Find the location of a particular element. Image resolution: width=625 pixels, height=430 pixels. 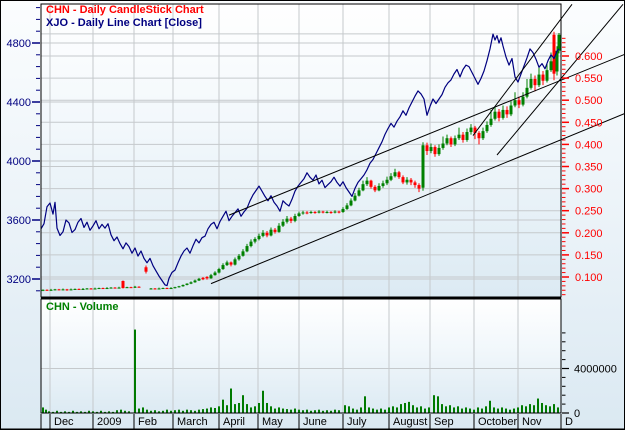

month-label: Feb is located at coordinates (147, 422).